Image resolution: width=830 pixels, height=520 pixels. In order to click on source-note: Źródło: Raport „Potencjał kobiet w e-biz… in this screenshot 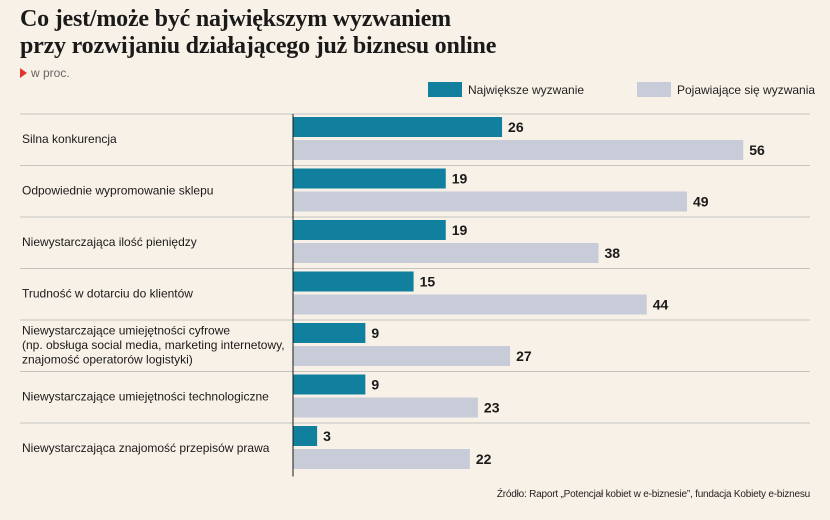, I will do `click(653, 494)`.